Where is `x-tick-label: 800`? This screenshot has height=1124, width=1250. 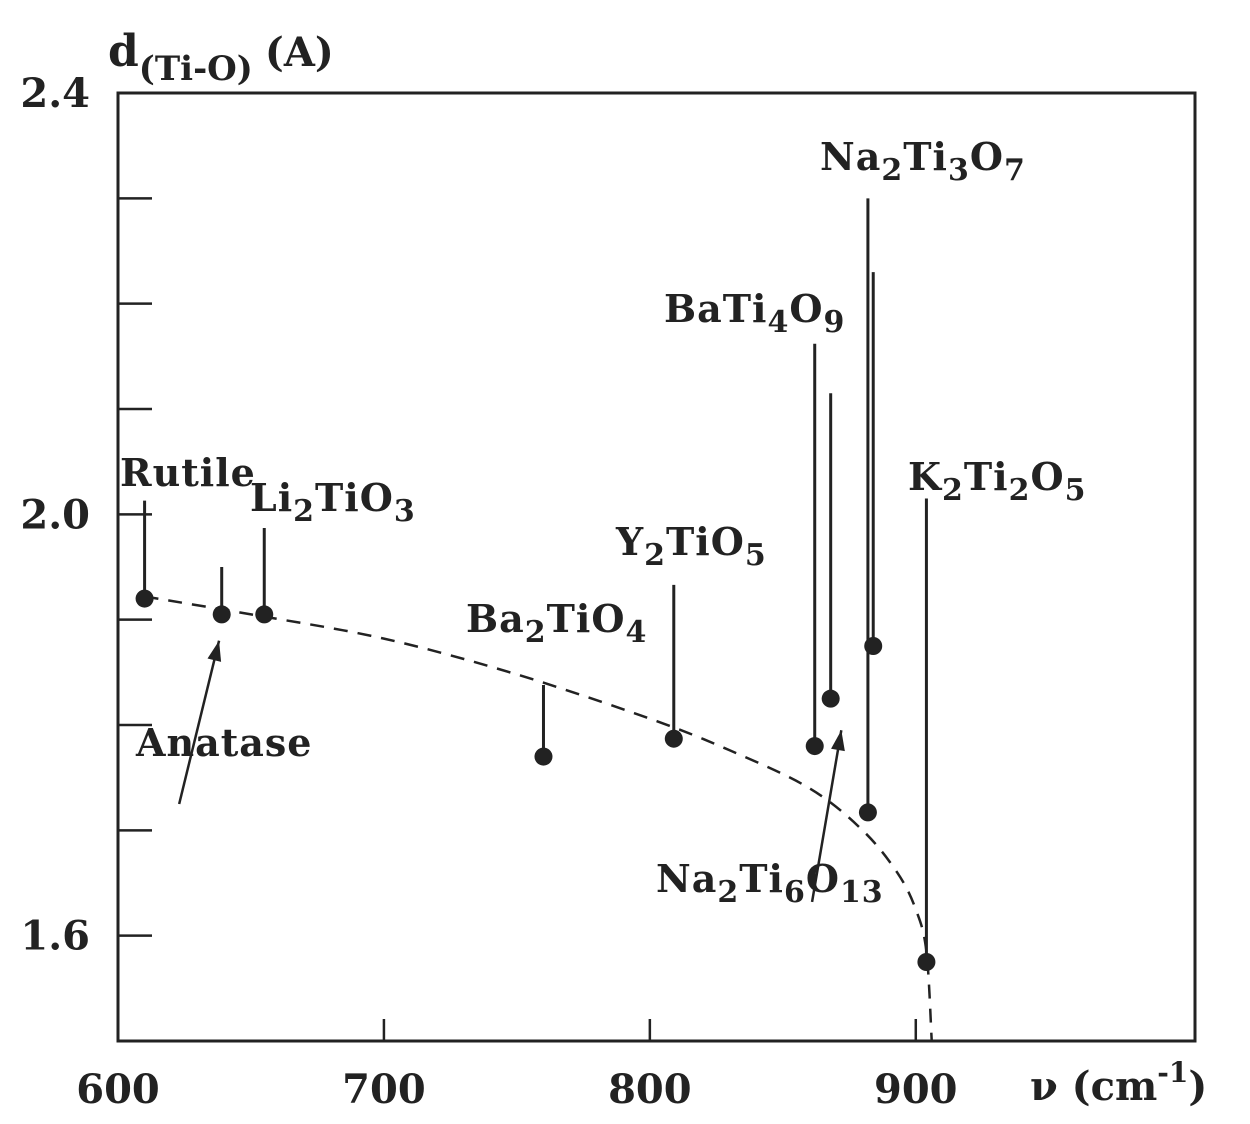
x-tick-label: 800 is located at coordinates (650, 1089).